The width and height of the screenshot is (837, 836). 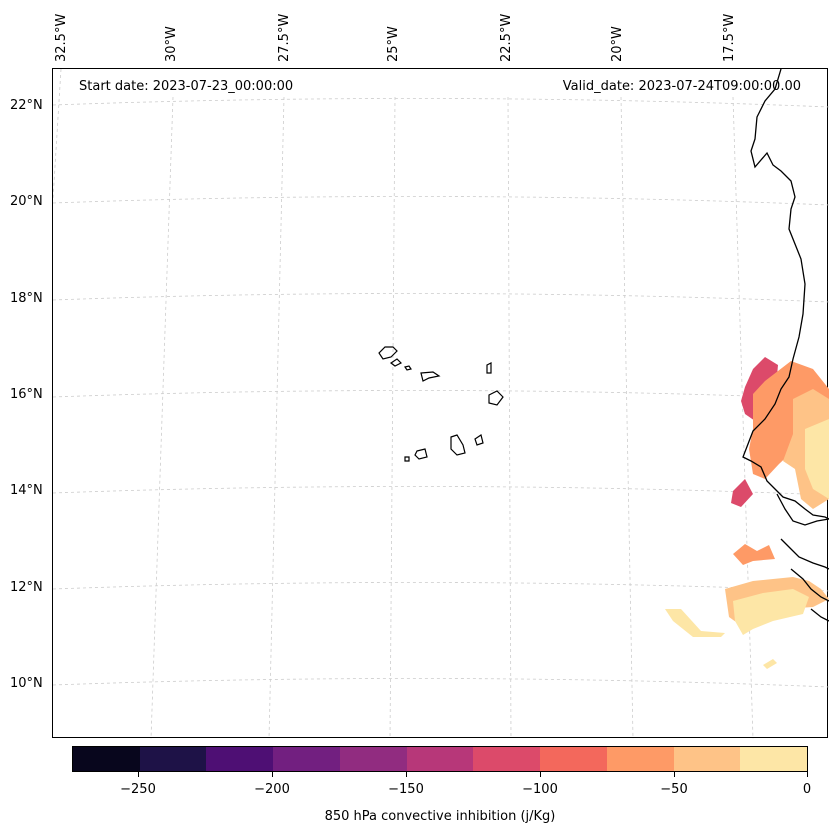 What do you see at coordinates (441, 587) in the screenshot?
I see `grid-lat-12n` at bounding box center [441, 587].